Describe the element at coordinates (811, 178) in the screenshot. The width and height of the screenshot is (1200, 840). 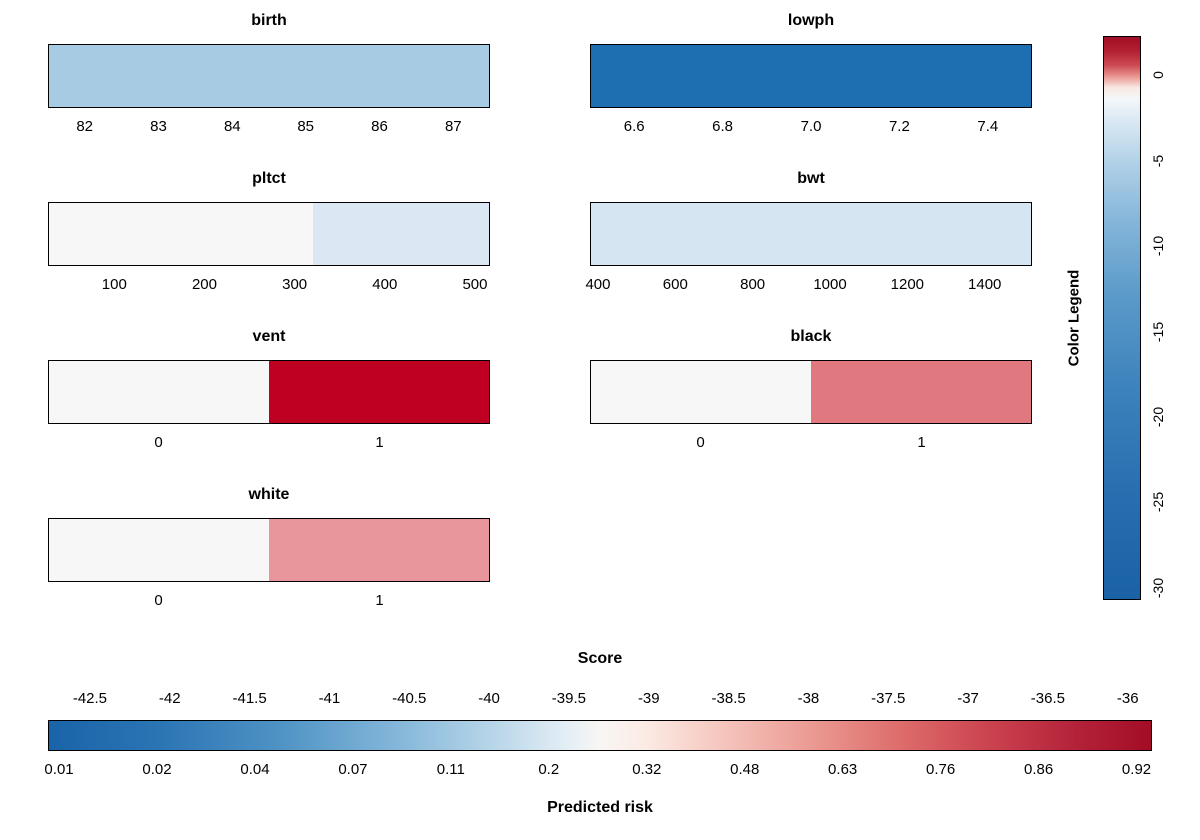
I see `panel-title: bwt` at that location.